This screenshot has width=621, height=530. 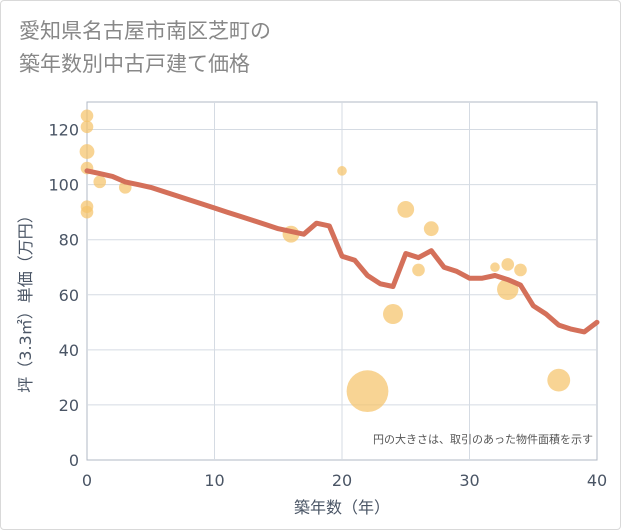 I want to click on x-tick-label-10: 10, so click(x=214, y=480).